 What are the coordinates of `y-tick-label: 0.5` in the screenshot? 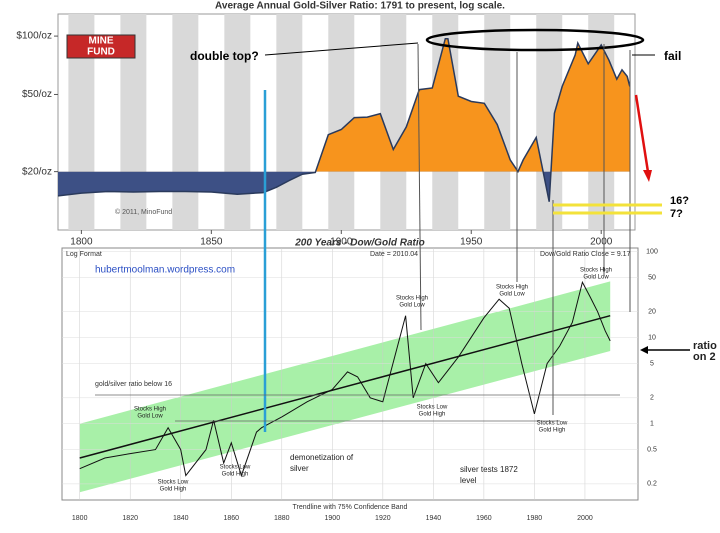 It's located at (652, 449).